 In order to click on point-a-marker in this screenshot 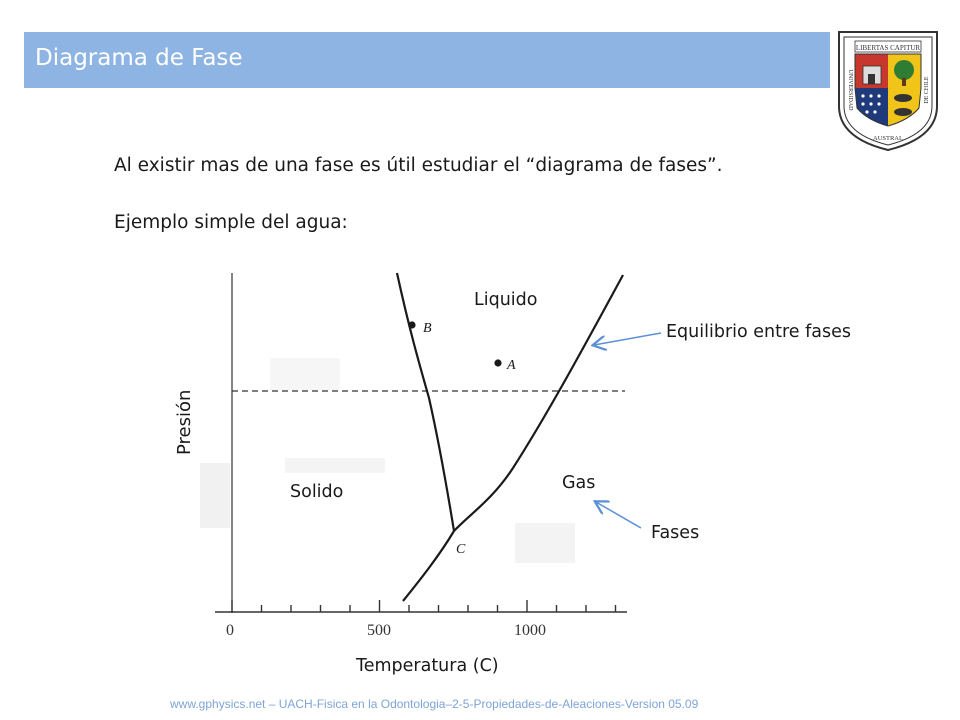, I will do `click(498, 363)`.